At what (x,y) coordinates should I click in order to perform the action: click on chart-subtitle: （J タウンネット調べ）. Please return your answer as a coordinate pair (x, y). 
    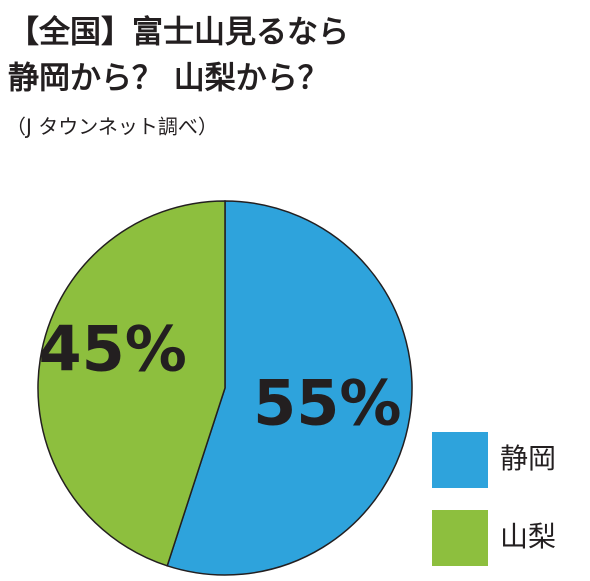
    Looking at the image, I should click on (112, 127).